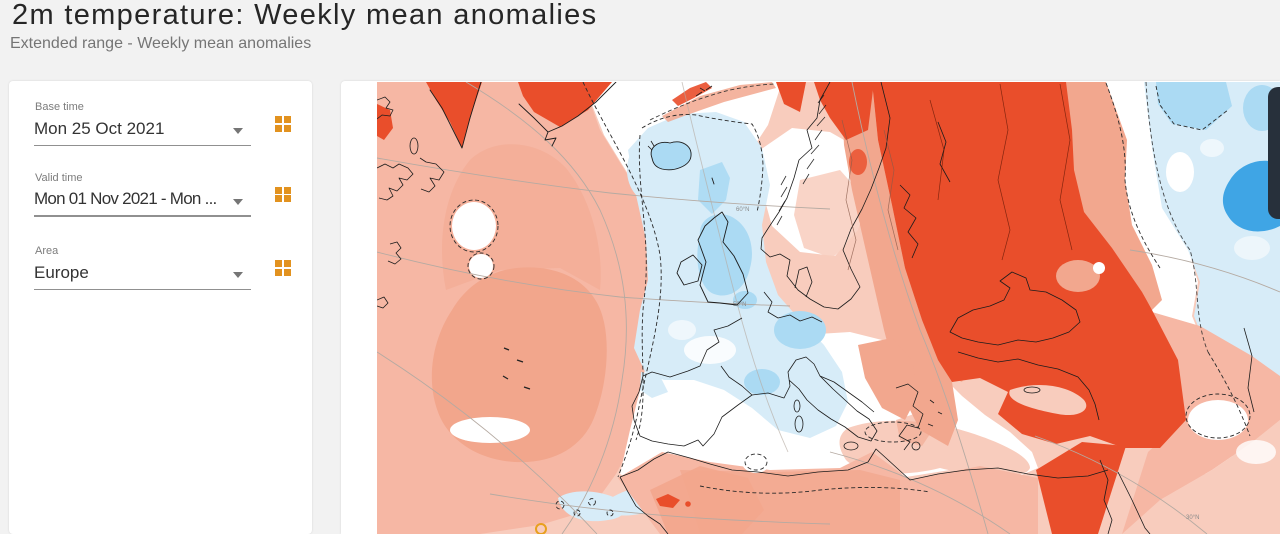 The image size is (1280, 534). I want to click on svg-text: 30°N, so click(1192, 518).